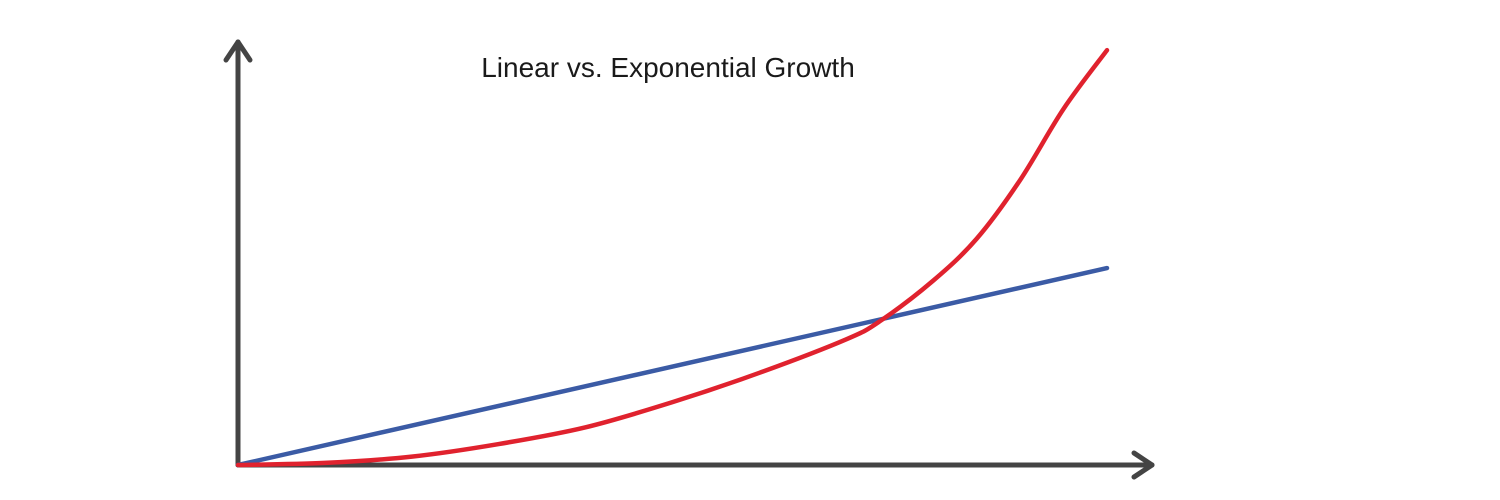 The height and width of the screenshot is (500, 1500). What do you see at coordinates (238, 51) in the screenshot?
I see `y-axis-arrow-icon` at bounding box center [238, 51].